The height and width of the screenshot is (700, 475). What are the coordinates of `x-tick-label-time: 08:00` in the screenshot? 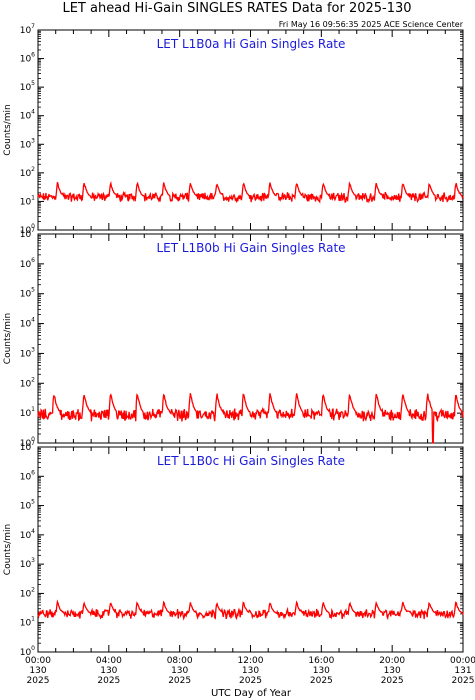 It's located at (180, 661).